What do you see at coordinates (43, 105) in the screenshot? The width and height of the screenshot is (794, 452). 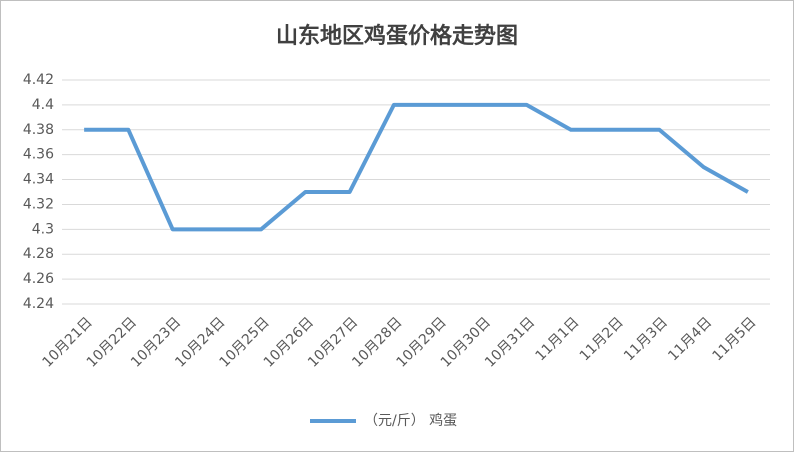 I see `y-tick-label: 4.4` at bounding box center [43, 105].